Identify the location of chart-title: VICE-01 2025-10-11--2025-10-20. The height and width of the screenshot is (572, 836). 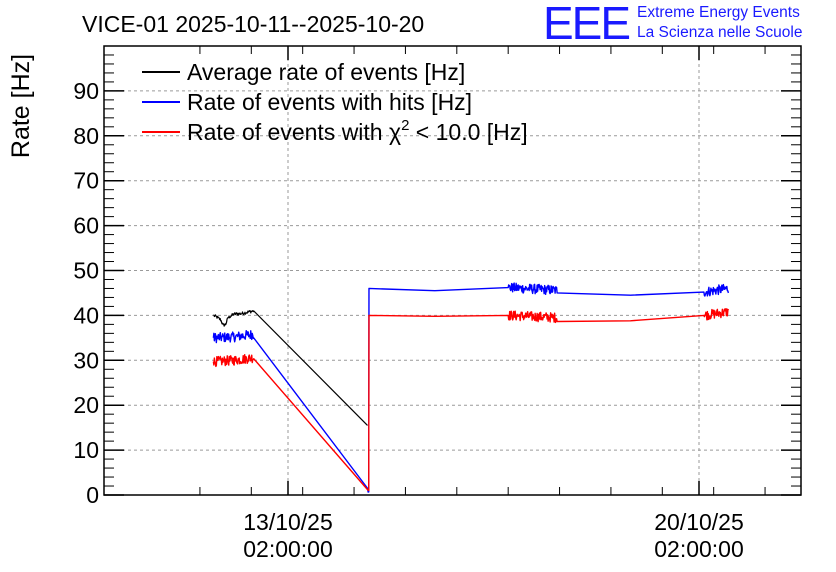
(253, 24).